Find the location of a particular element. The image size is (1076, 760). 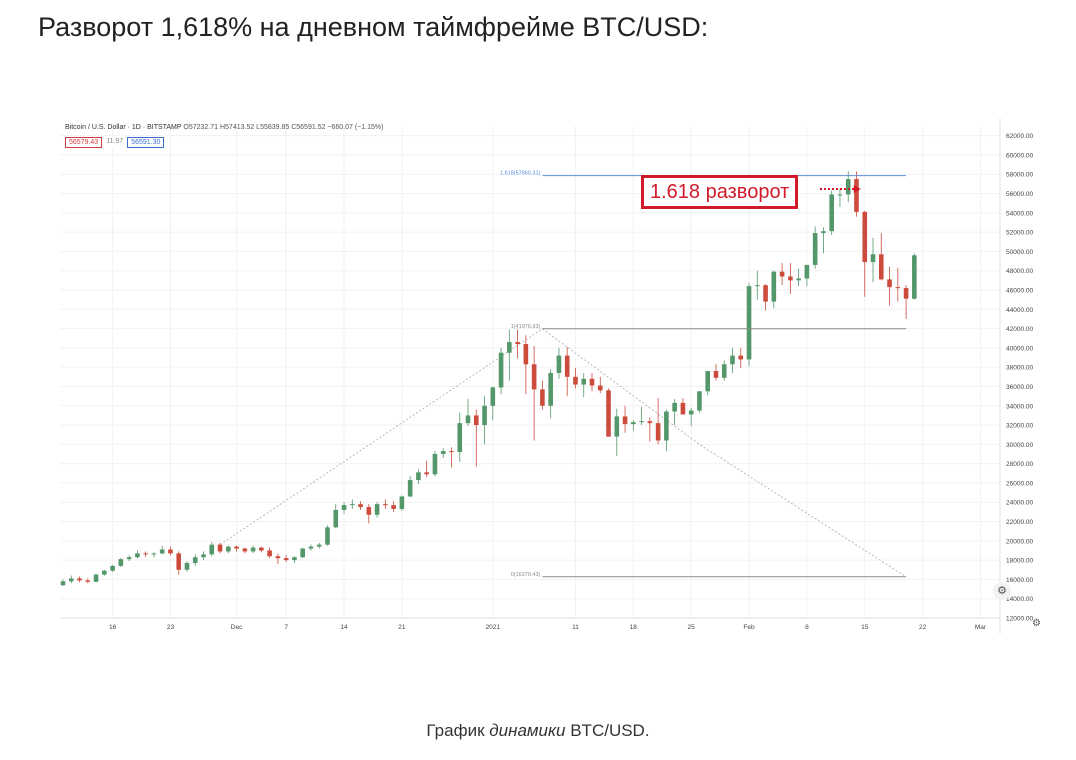

y-tick-label: 52000.00 is located at coordinates (1019, 233).